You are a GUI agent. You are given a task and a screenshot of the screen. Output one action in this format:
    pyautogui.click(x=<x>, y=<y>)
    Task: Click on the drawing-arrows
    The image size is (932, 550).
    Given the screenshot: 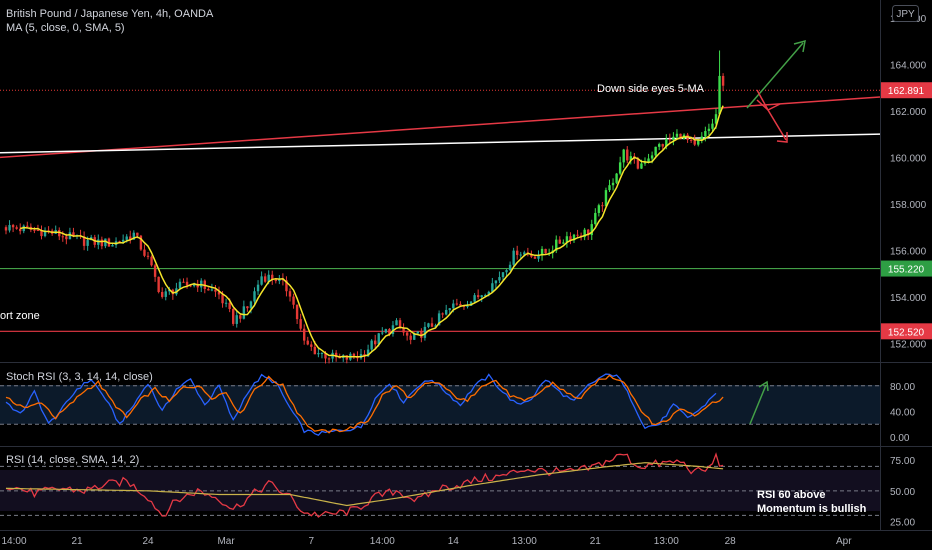 What is the action you would take?
    pyautogui.click(x=776, y=232)
    